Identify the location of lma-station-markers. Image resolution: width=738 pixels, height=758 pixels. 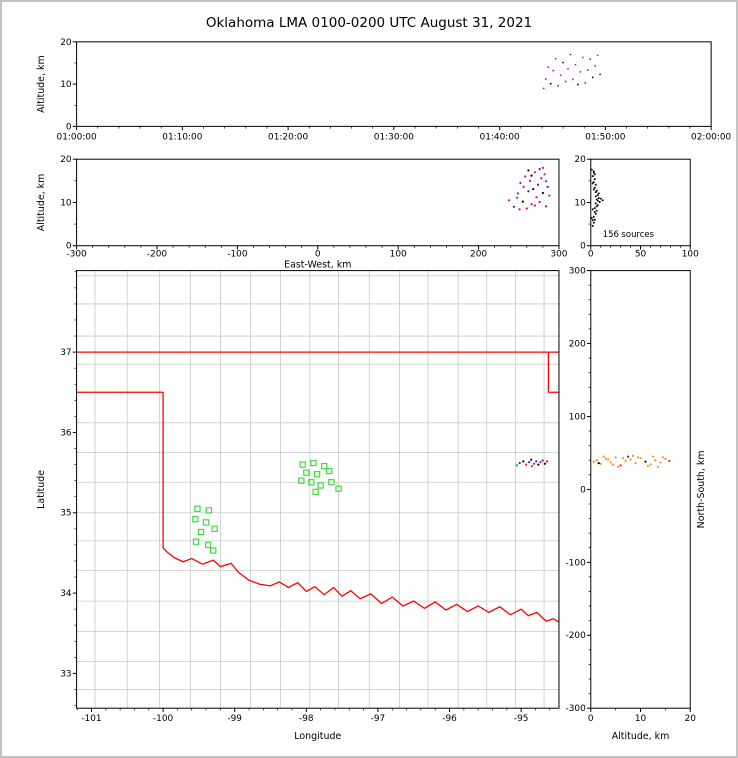
(267, 506).